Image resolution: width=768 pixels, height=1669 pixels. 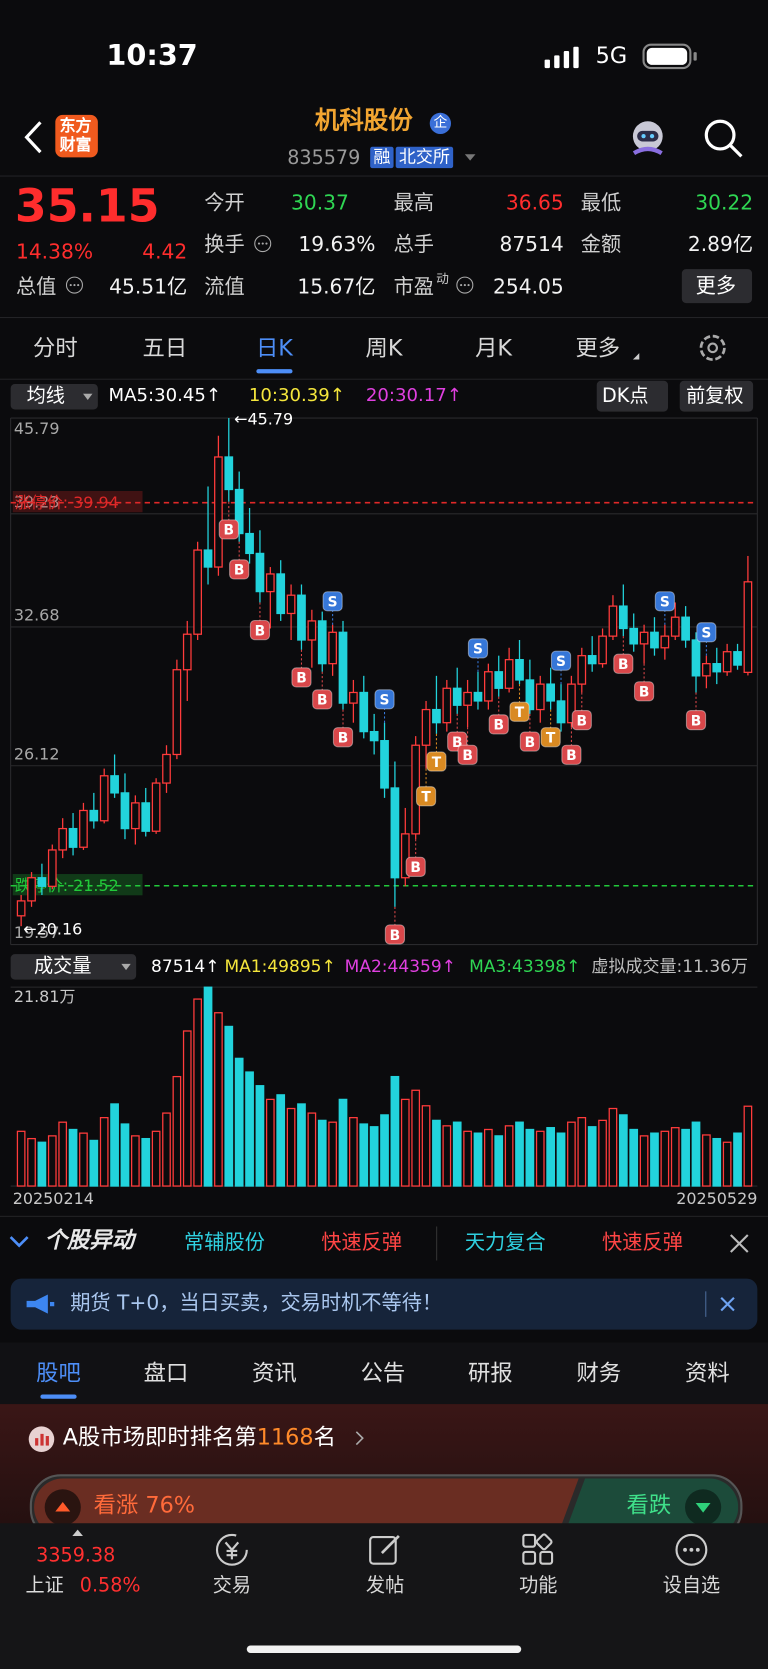 What do you see at coordinates (647, 137) in the screenshot?
I see `robot-icon` at bounding box center [647, 137].